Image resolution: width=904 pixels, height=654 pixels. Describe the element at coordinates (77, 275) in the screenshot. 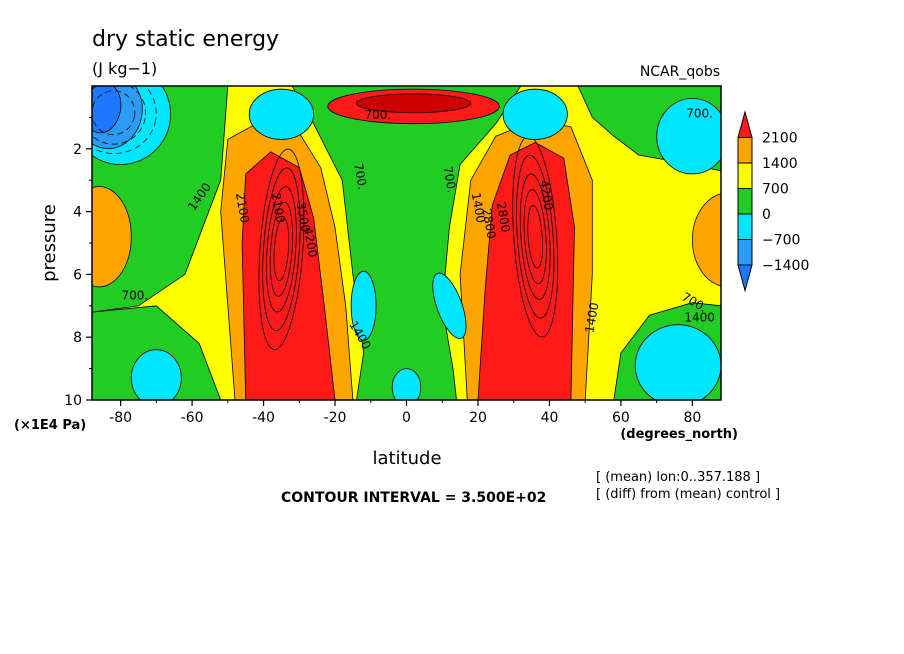

I see `y-tick-label: 6` at that location.